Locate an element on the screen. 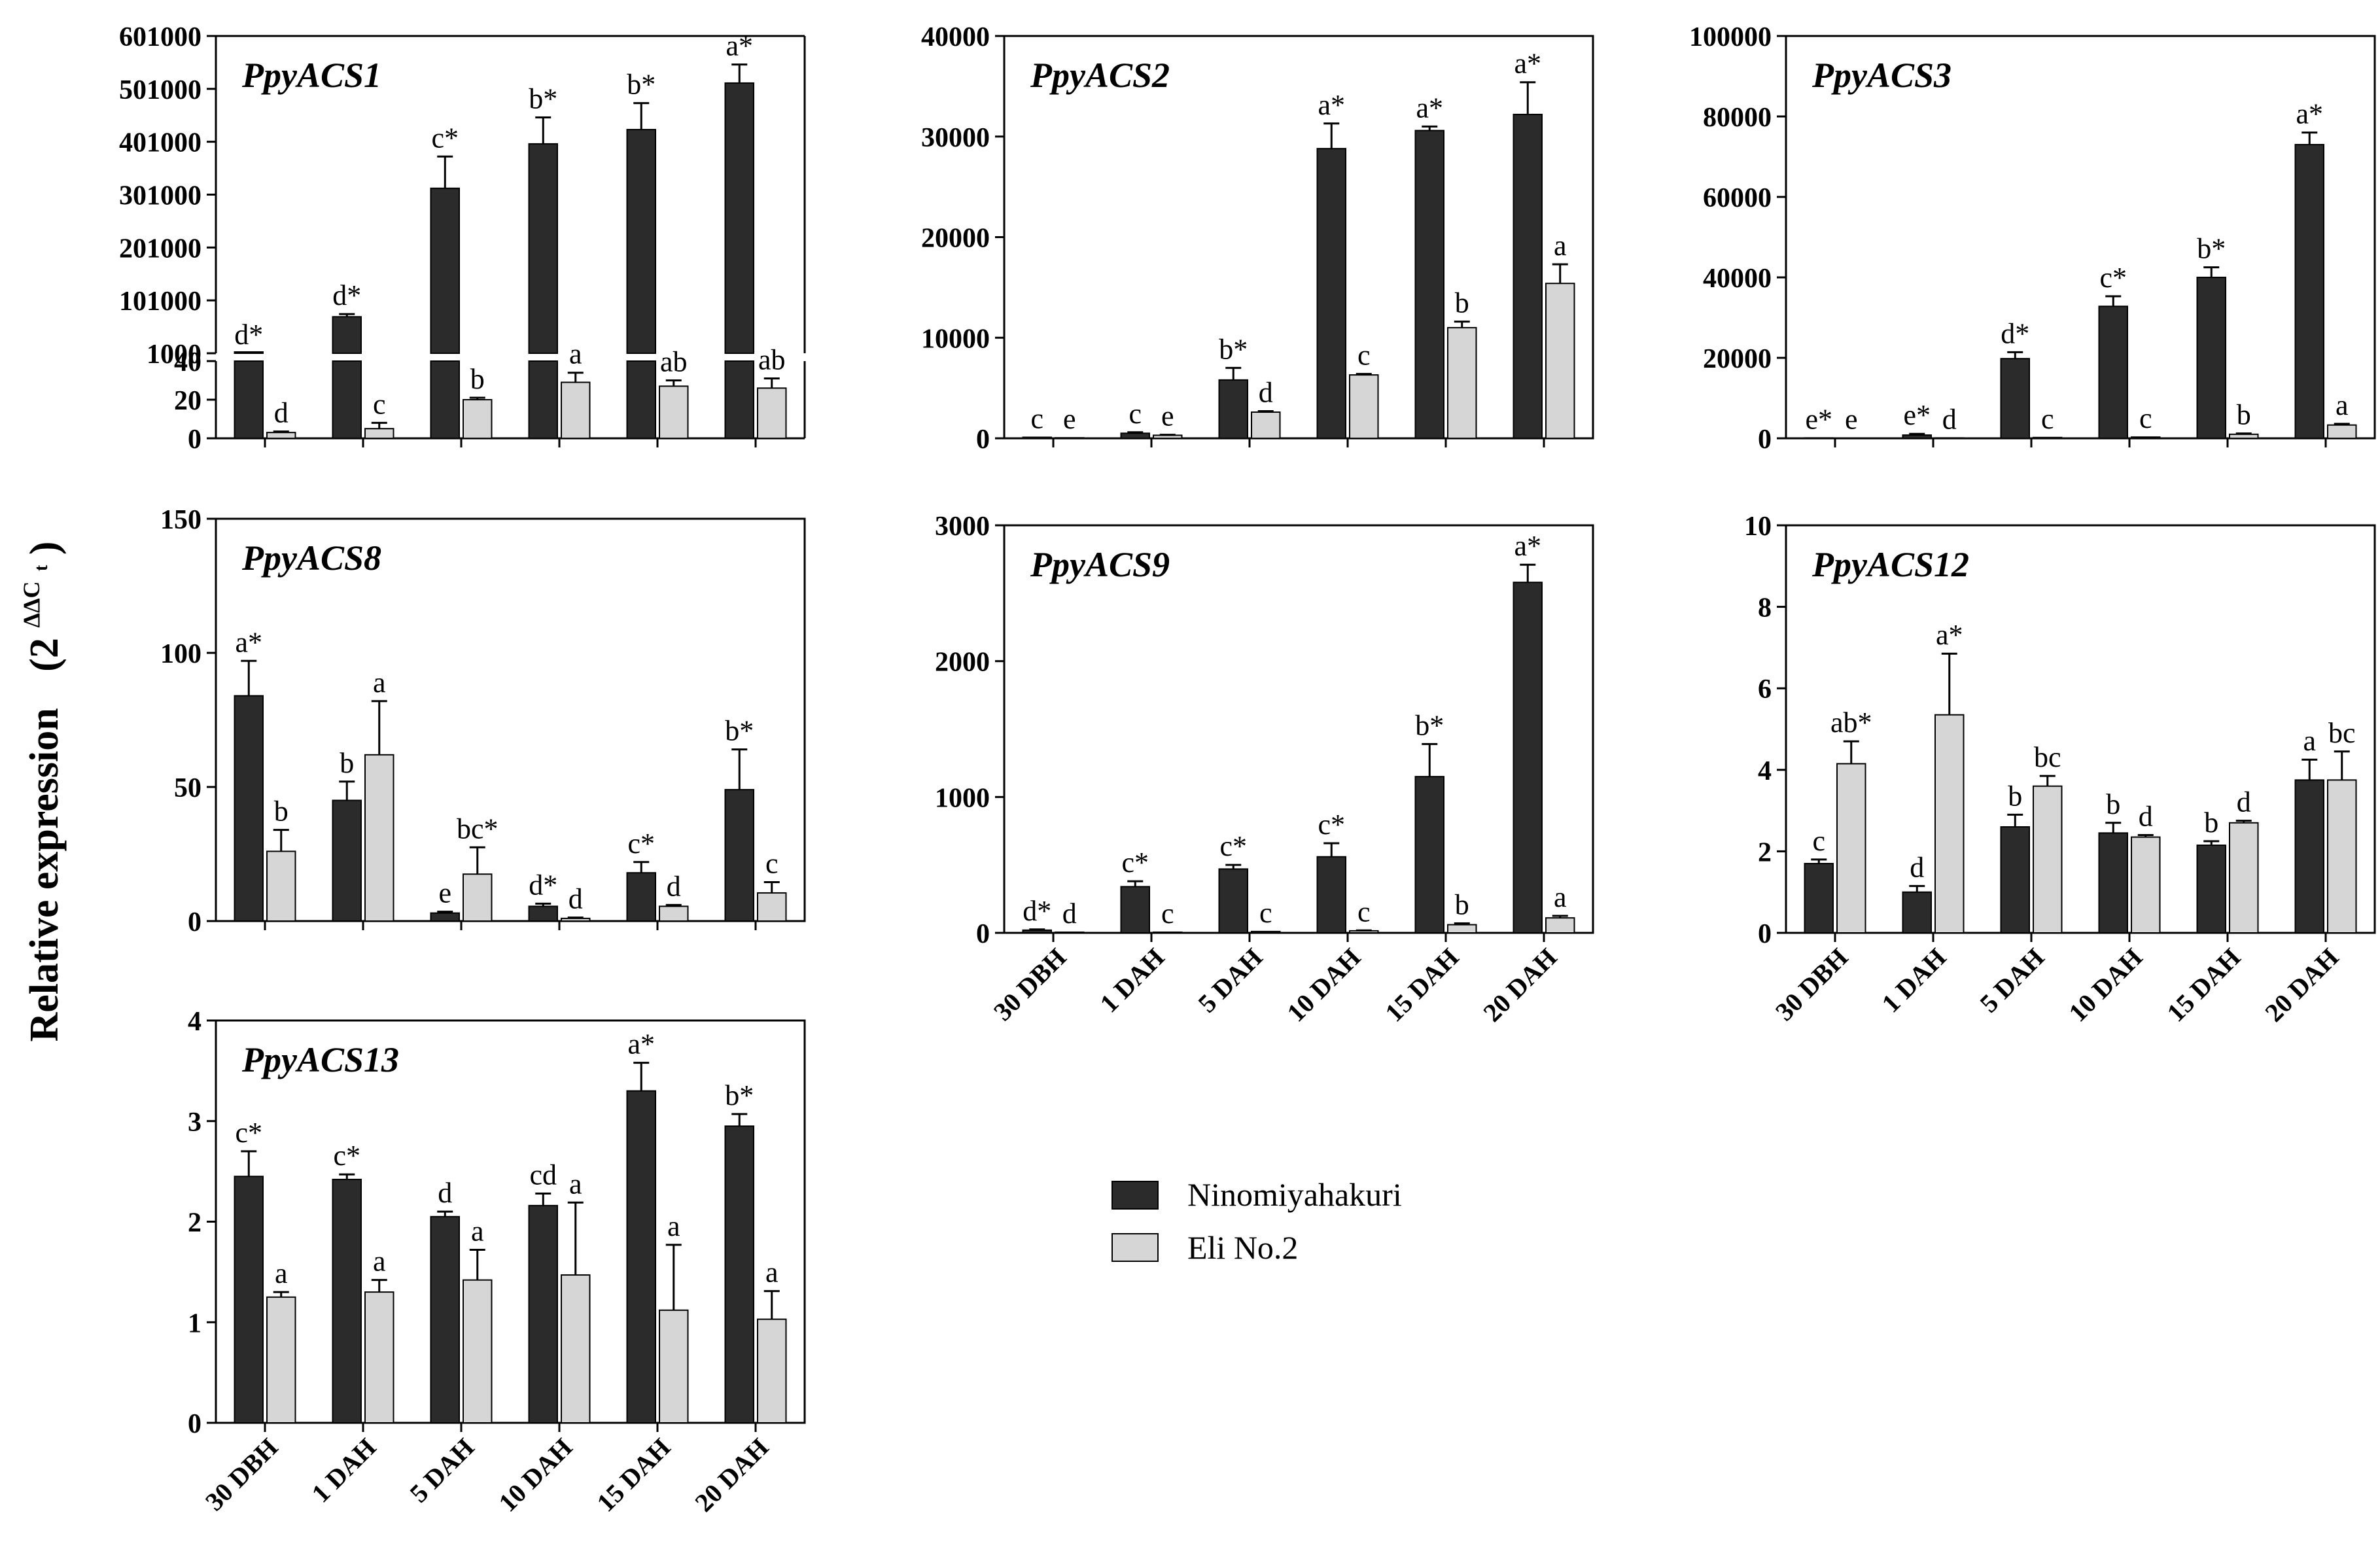 Image resolution: width=2380 pixels, height=1553 pixels. bar-ppyacs8-eli-no2-10-dah is located at coordinates (576, 920).